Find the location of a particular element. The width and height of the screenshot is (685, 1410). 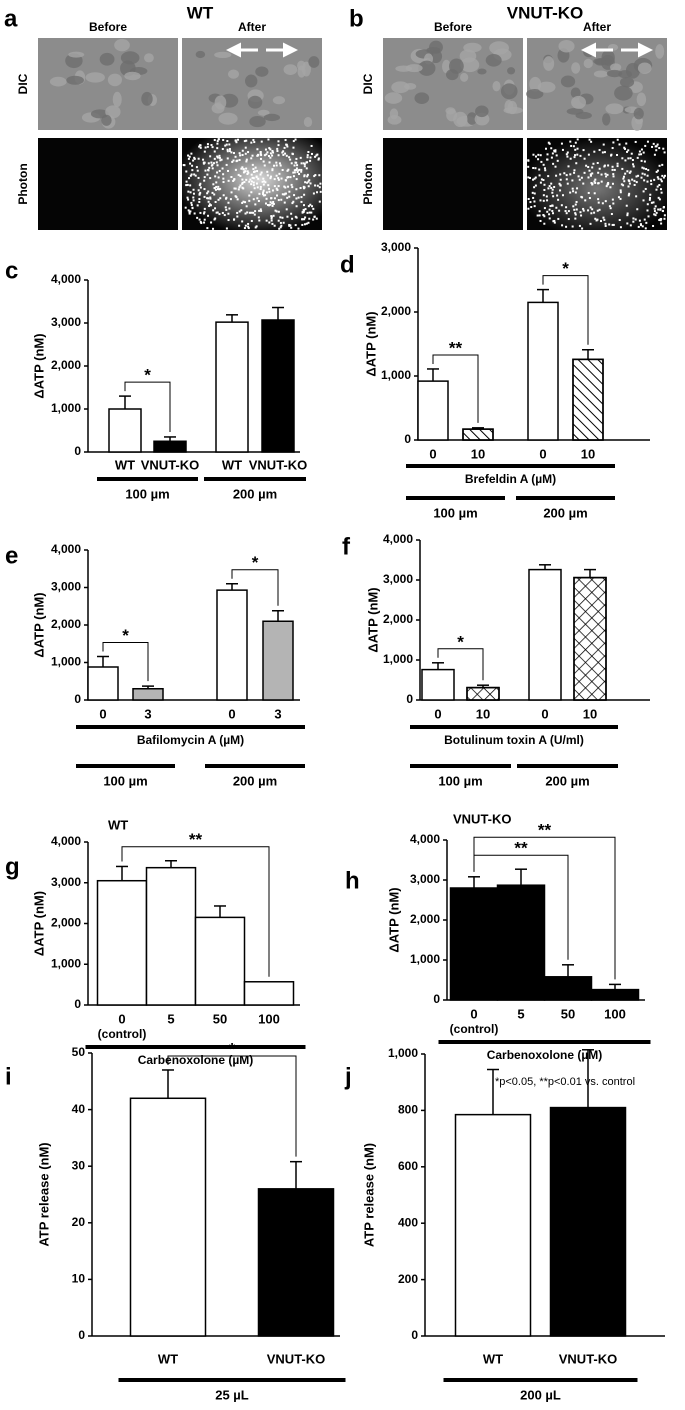

panel-letter: c is located at coordinates (11, 270).